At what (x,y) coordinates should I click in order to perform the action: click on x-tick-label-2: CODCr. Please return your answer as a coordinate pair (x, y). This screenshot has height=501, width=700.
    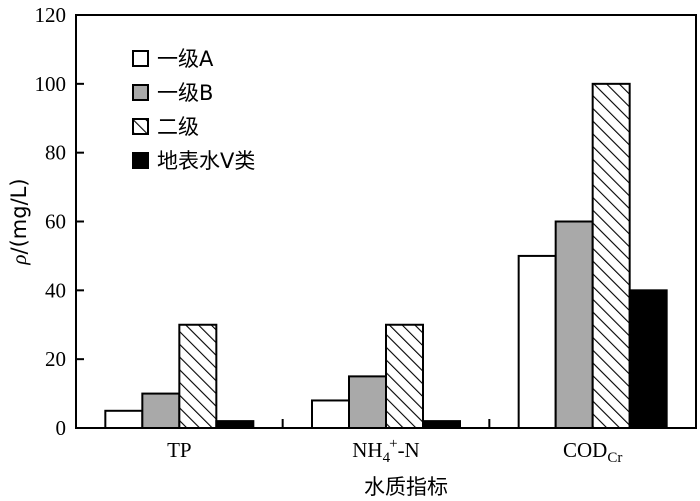
    Looking at the image, I should click on (592, 452).